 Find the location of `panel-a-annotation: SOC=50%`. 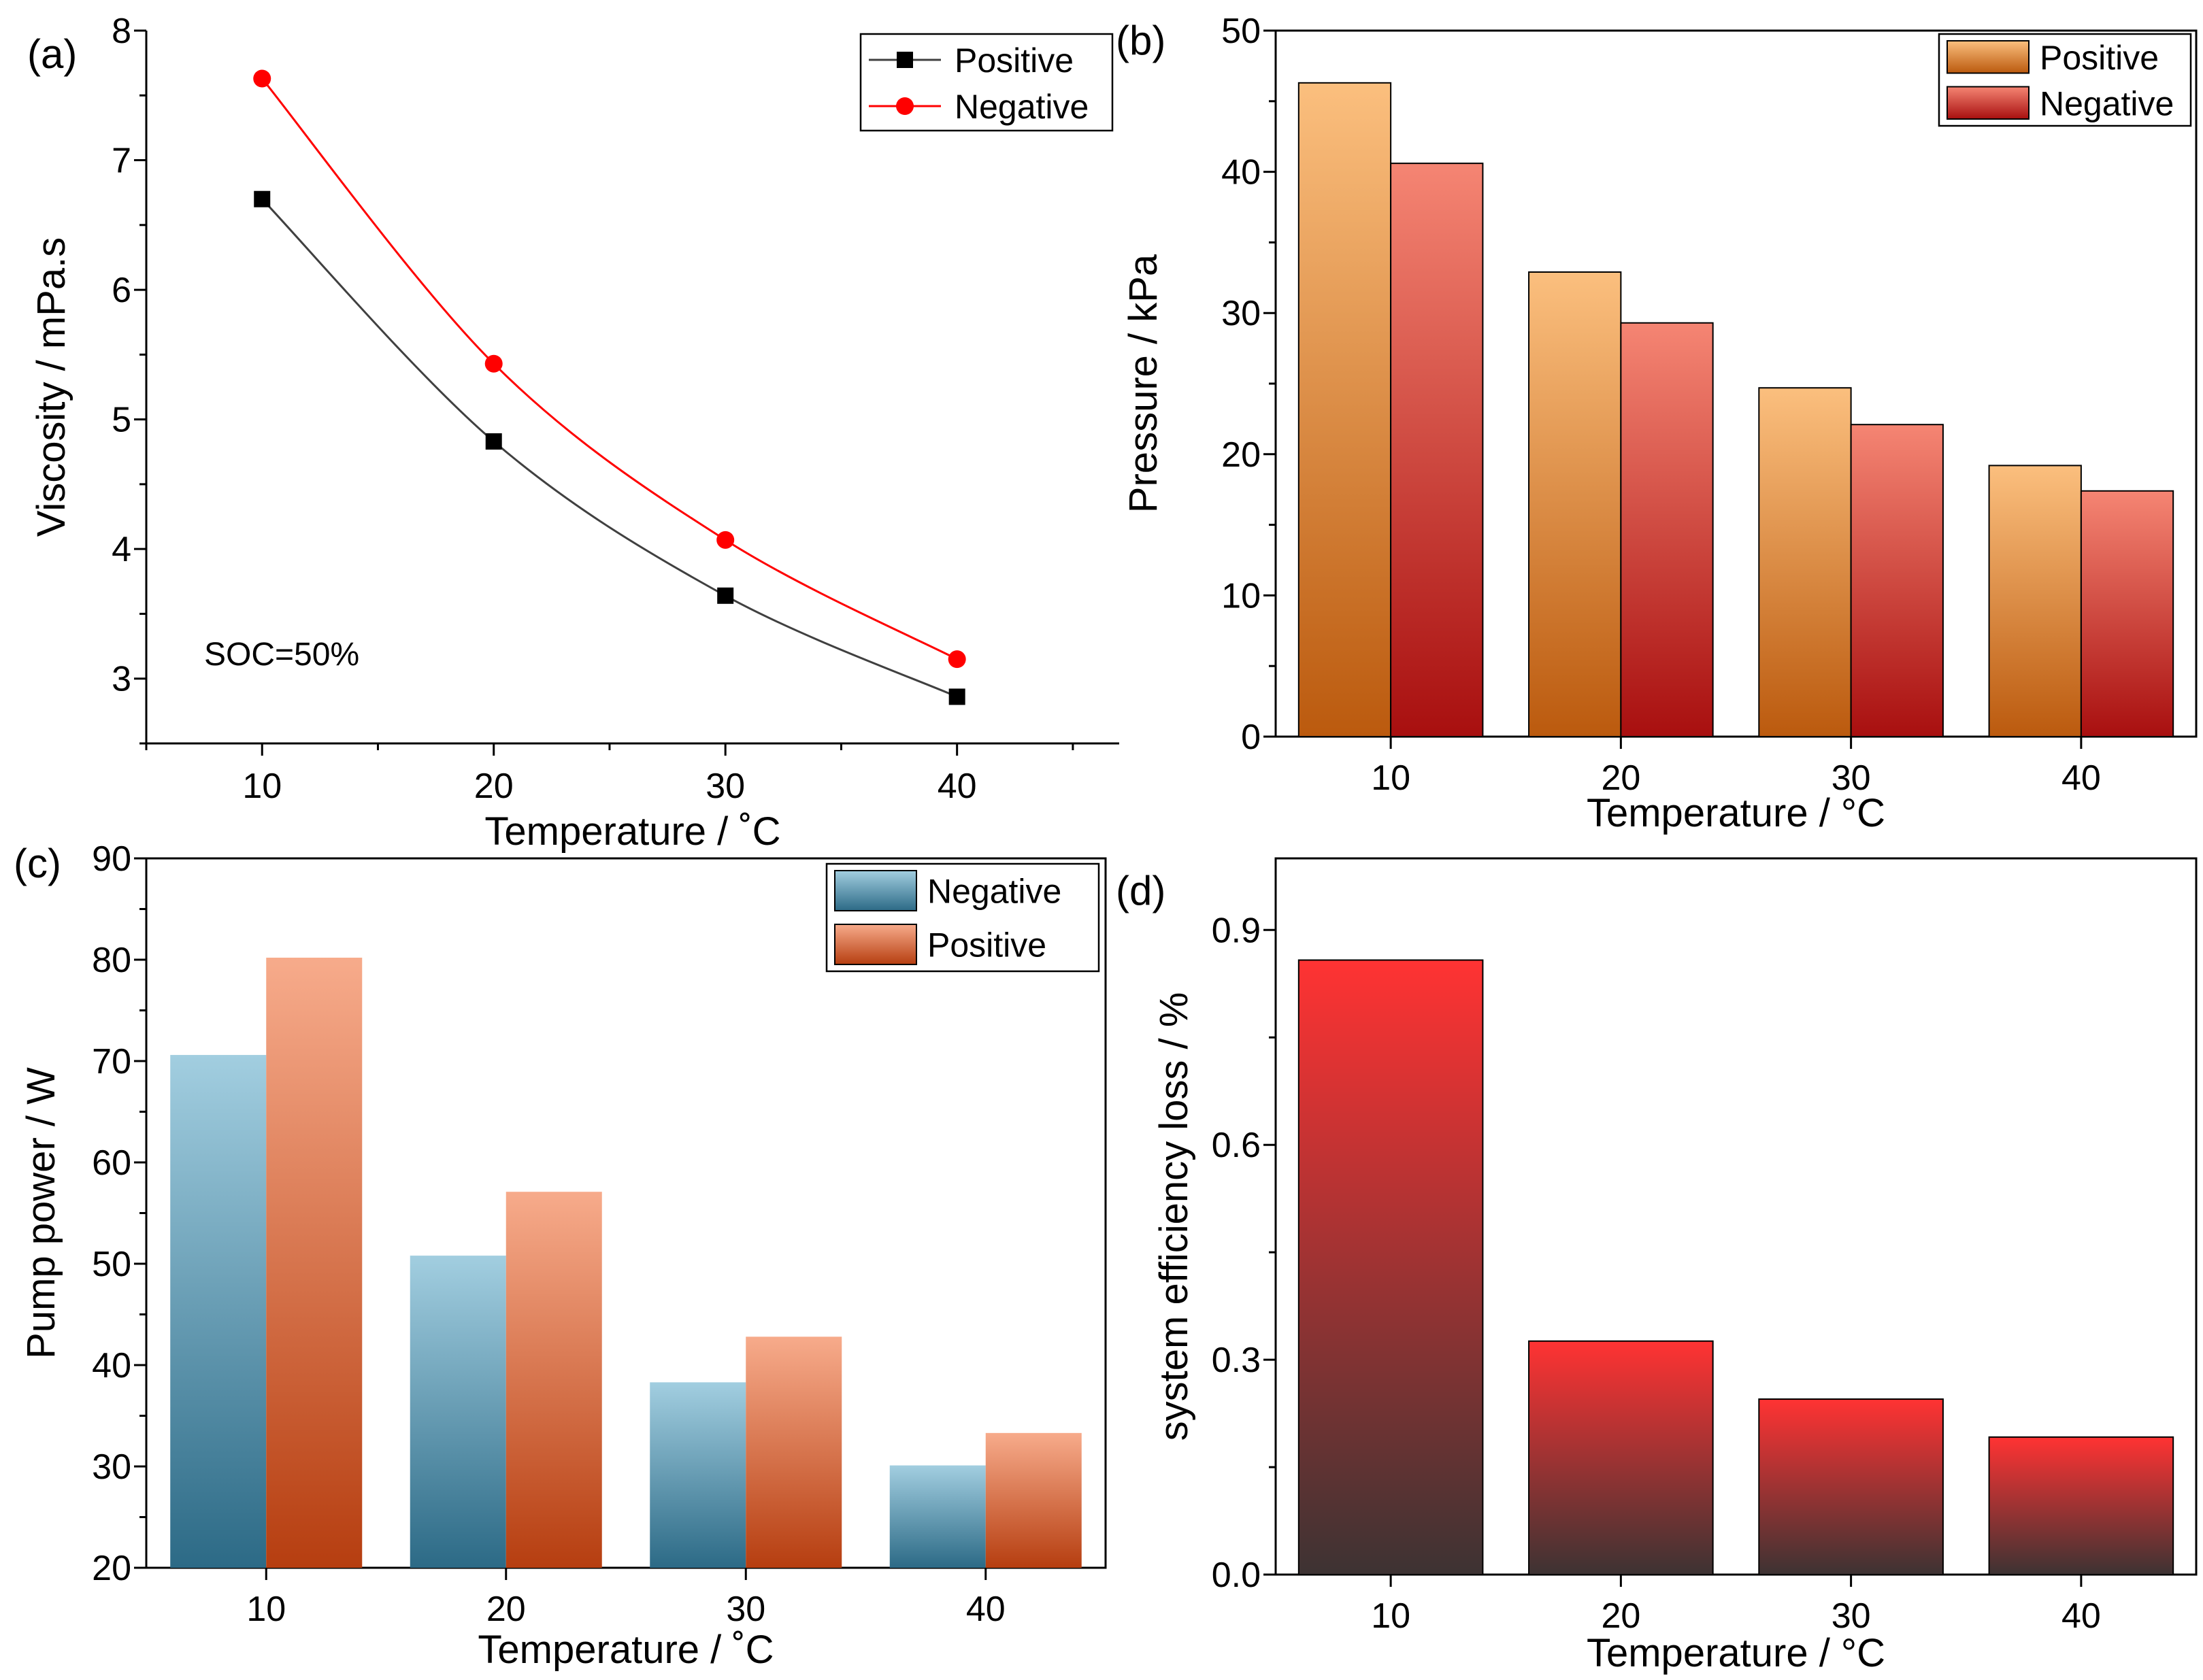

panel-a-annotation: SOC=50% is located at coordinates (281, 655).